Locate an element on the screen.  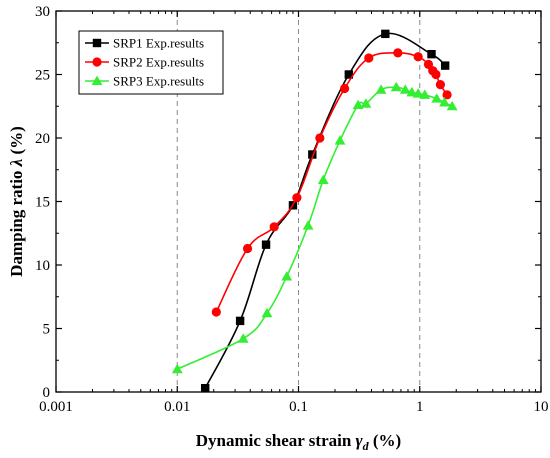
x-tick-label: 10 is located at coordinates (541, 407).